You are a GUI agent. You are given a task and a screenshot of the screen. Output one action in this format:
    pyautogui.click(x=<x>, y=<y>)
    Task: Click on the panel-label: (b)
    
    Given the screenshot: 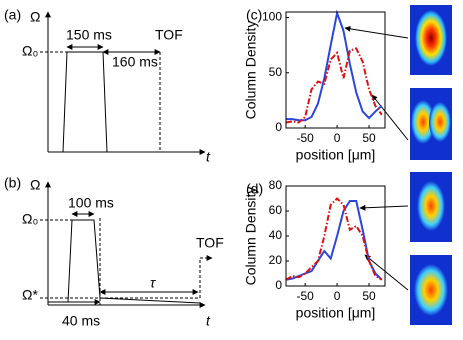 What is the action you would take?
    pyautogui.click(x=12, y=183)
    